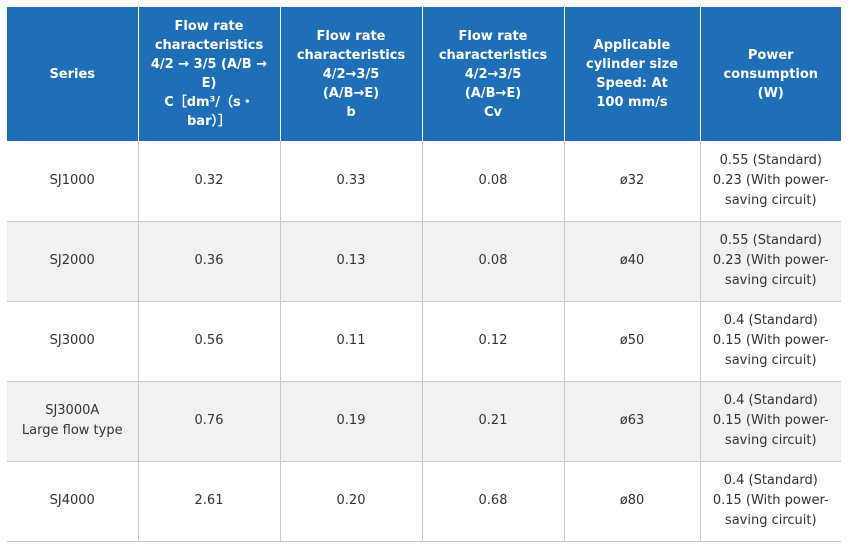 Image resolution: width=864 pixels, height=554 pixels. I want to click on cell-series: SJ3000A Large flow type, so click(73, 421).